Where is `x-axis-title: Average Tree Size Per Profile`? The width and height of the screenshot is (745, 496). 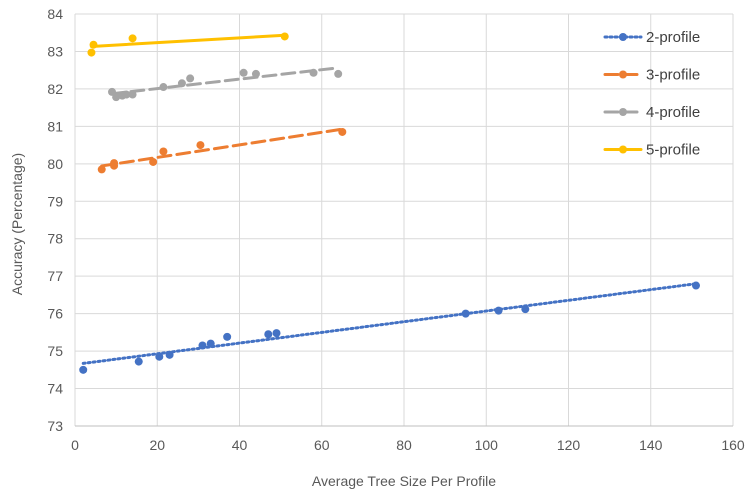 x-axis-title: Average Tree Size Per Profile is located at coordinates (404, 481).